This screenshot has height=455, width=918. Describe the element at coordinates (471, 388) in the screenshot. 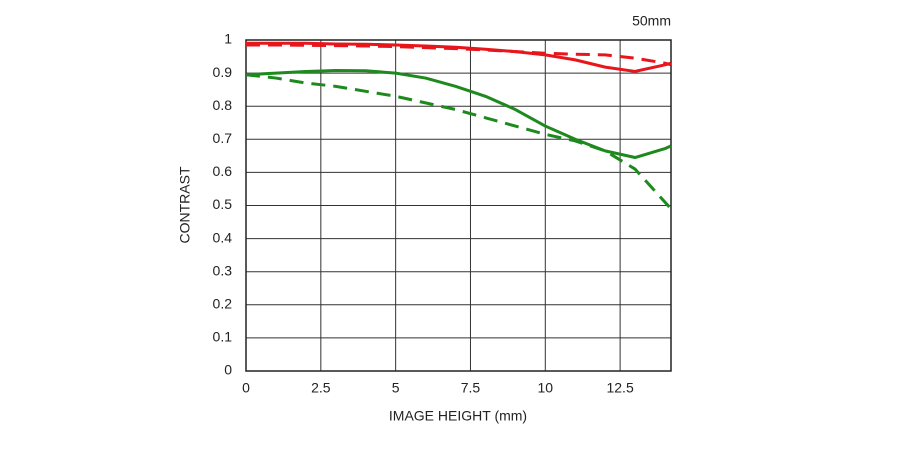

I see `x-tick-label: 7.5` at that location.